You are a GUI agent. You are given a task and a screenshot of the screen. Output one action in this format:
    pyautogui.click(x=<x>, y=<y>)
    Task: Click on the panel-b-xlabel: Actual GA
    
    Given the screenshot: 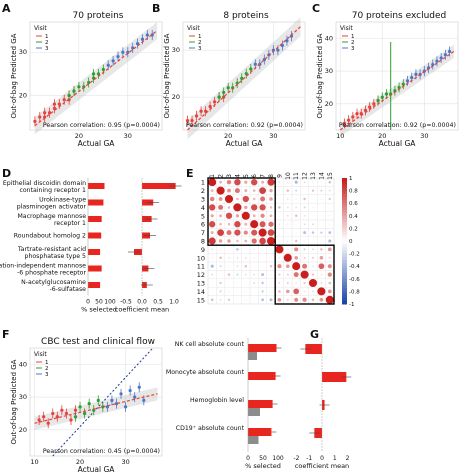 What is the action you would take?
    pyautogui.click(x=245, y=143)
    